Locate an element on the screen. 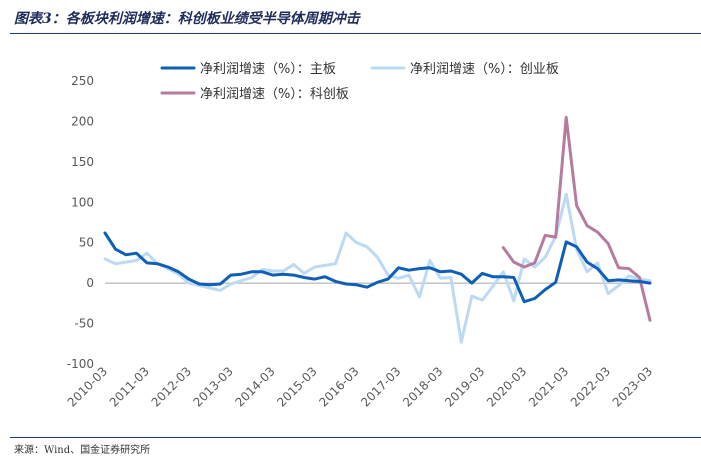 This screenshot has height=456, width=701. x-tick-label: 2022-03 is located at coordinates (590, 386).